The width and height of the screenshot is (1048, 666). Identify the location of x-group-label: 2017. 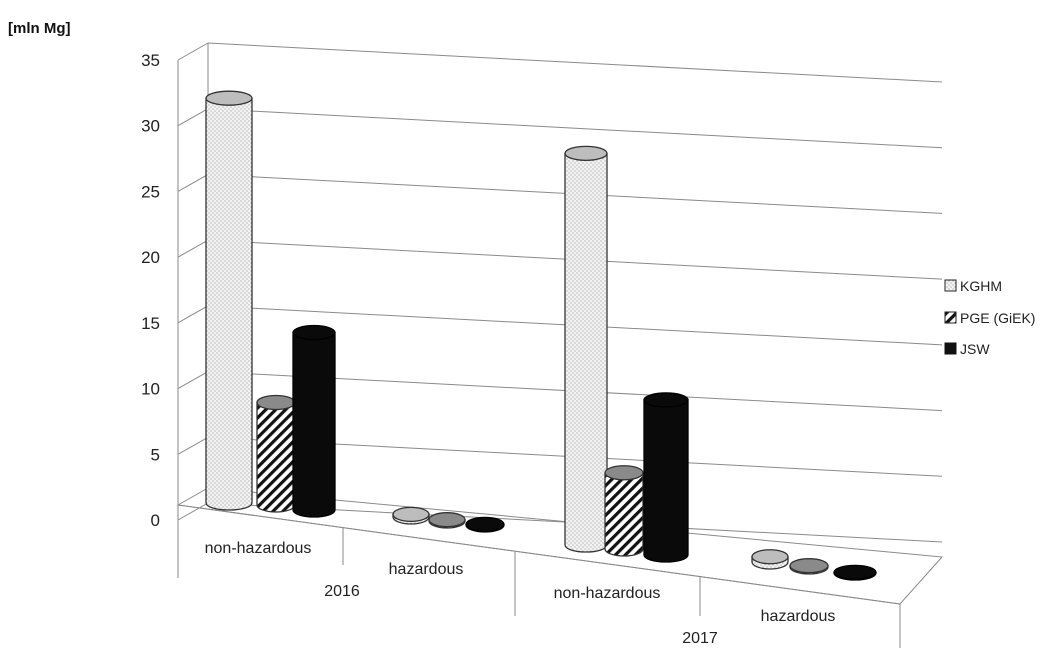
(700, 638).